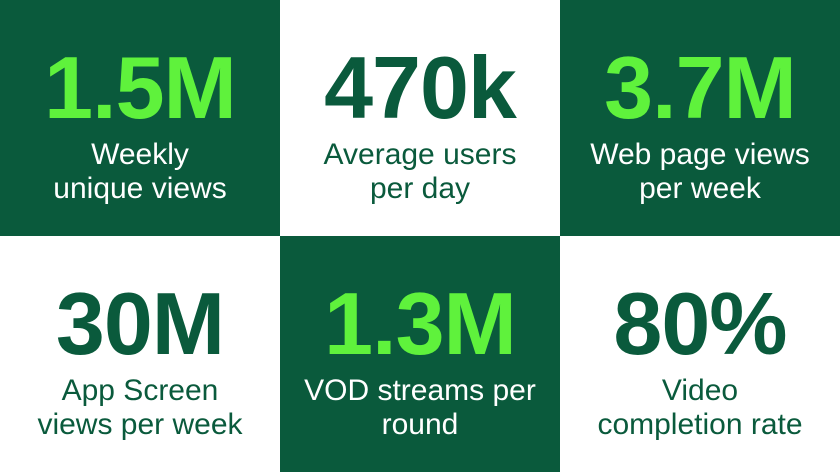 The height and width of the screenshot is (472, 840). What do you see at coordinates (420, 390) in the screenshot?
I see `label-line: VOD streams per` at bounding box center [420, 390].